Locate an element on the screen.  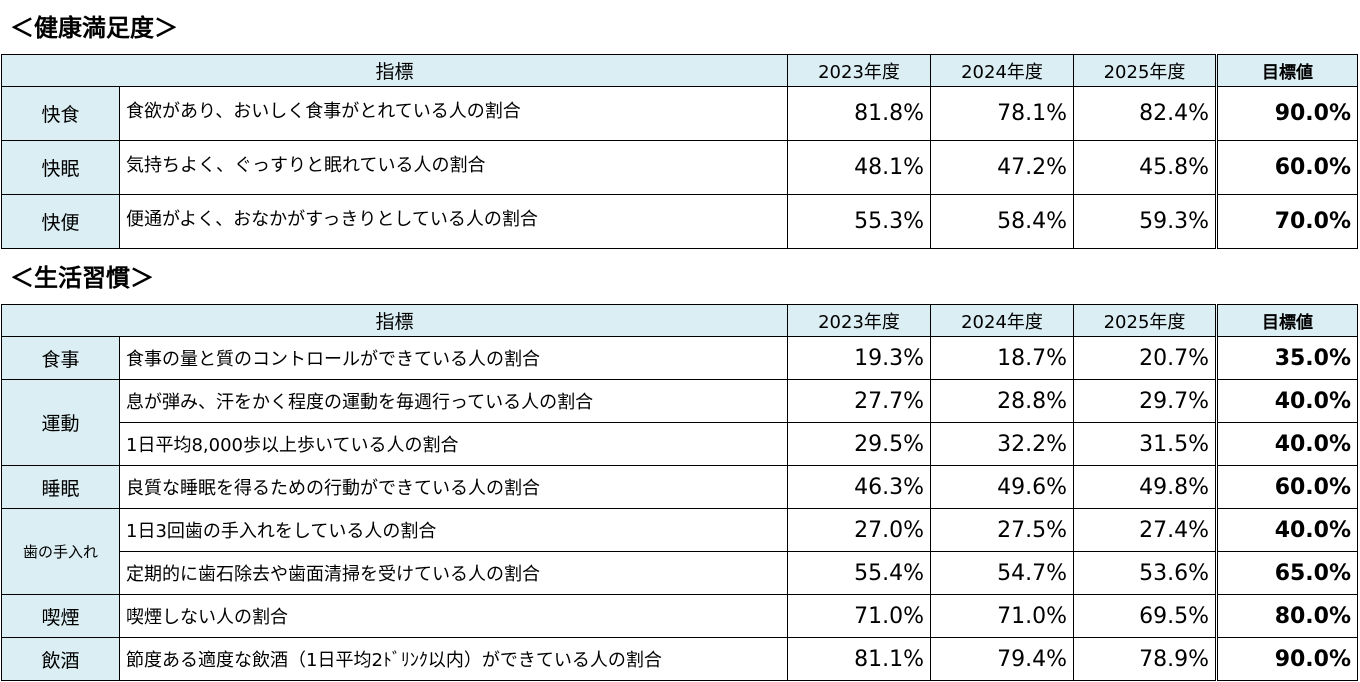
value-2024: 27.5% is located at coordinates (1002, 530).